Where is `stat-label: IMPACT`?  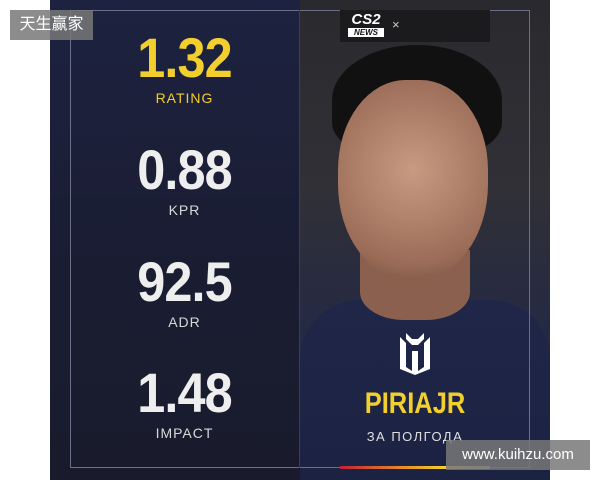
stat-label: IMPACT is located at coordinates (184, 433).